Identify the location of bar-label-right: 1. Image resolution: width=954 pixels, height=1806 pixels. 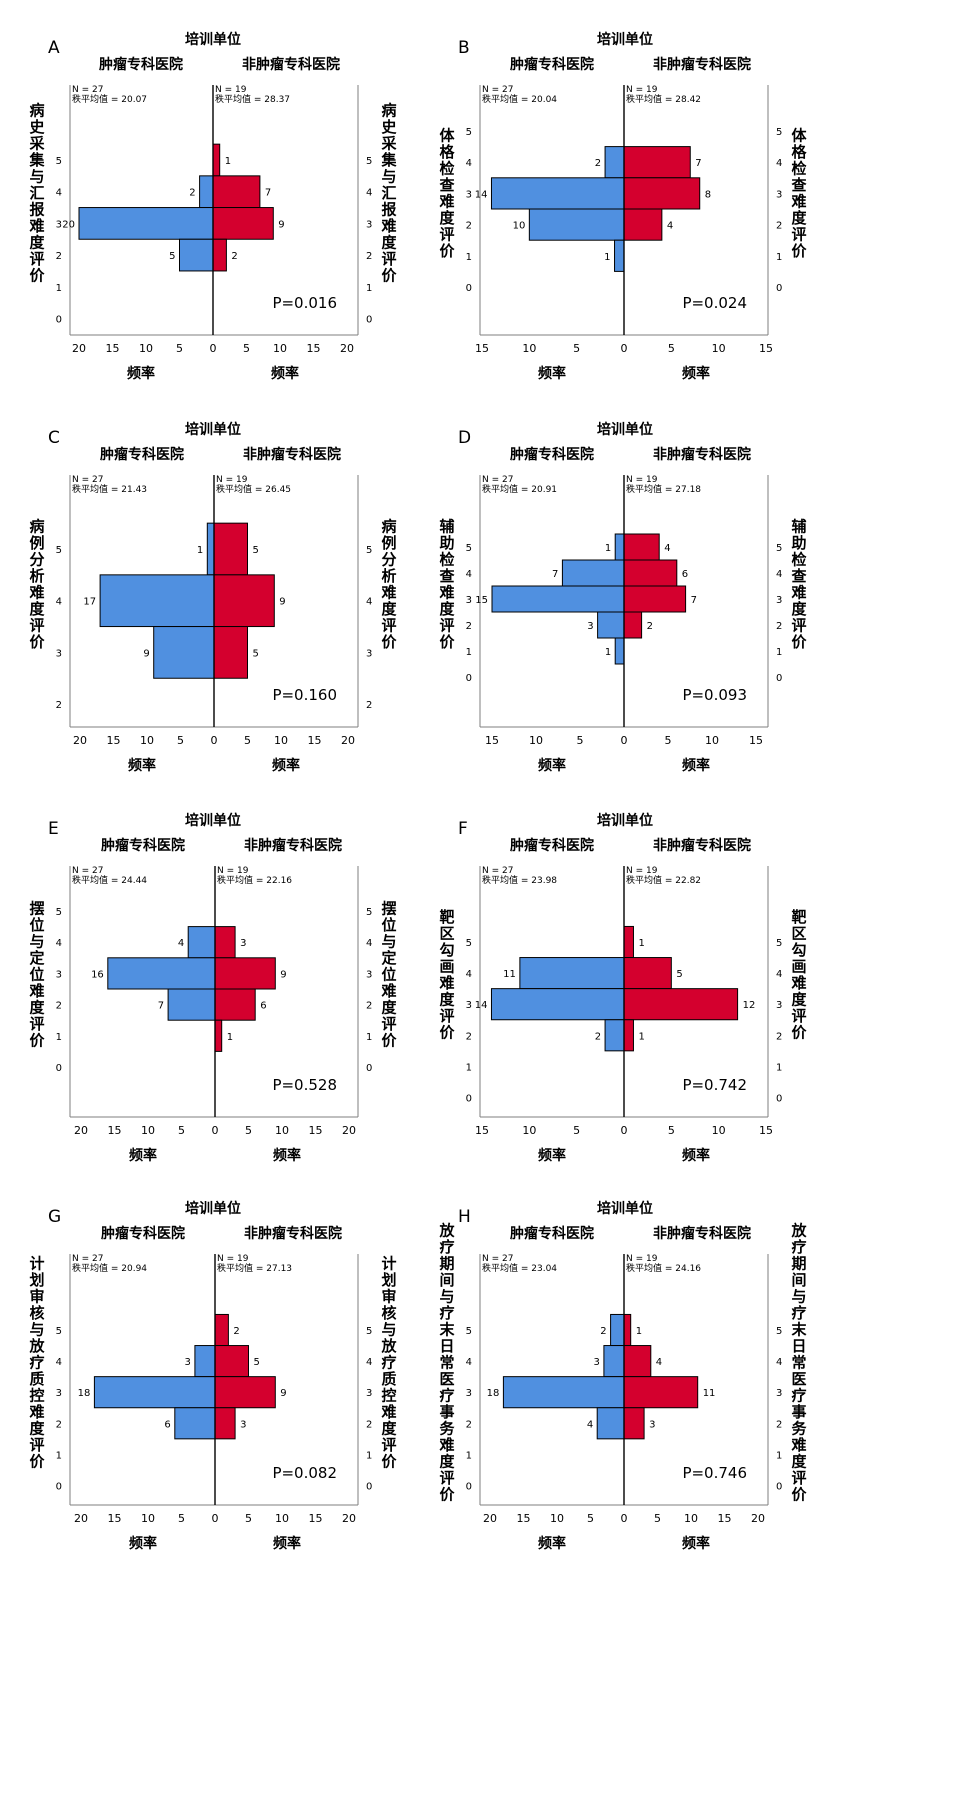
(641, 943).